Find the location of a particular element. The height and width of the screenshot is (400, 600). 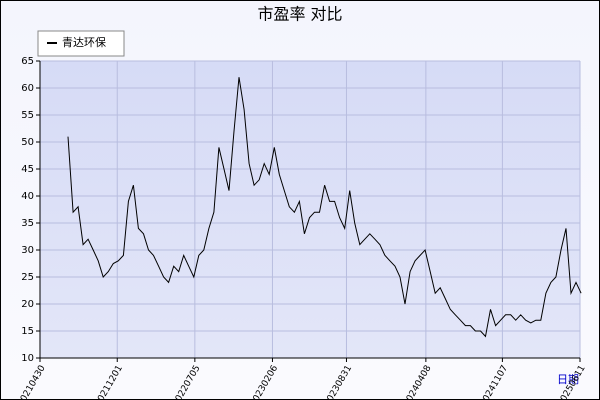

y-tick-label: 35 is located at coordinates (27, 223).